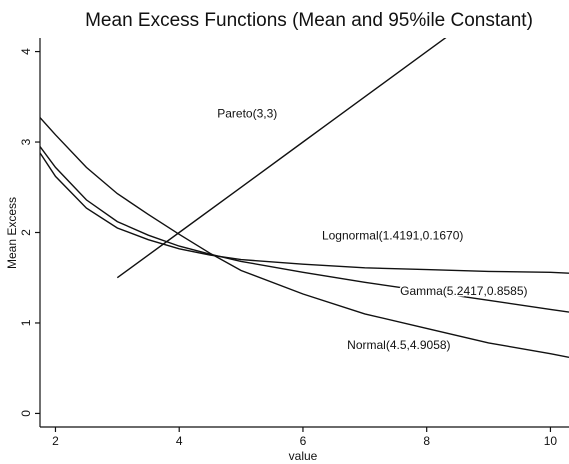 The height and width of the screenshot is (464, 569). Describe the element at coordinates (426, 441) in the screenshot. I see `x-tick-label: 8` at that location.